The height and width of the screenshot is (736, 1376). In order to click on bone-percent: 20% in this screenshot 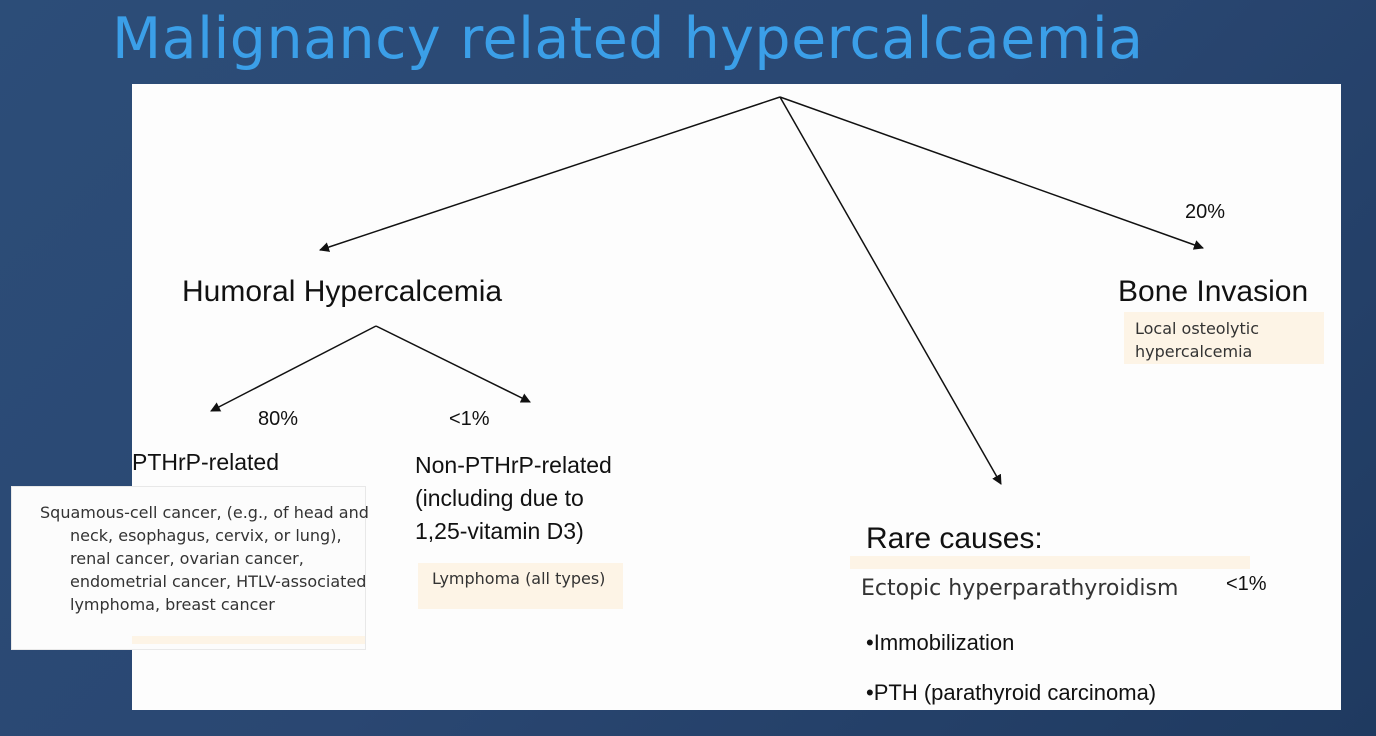, I will do `click(1205, 212)`.